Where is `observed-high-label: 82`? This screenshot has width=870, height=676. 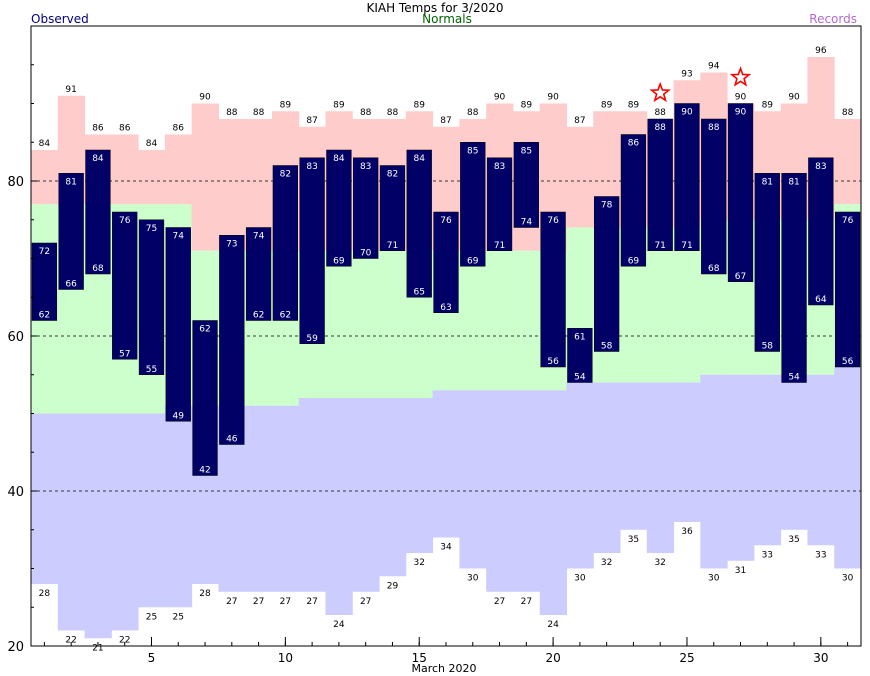 observed-high-label: 82 is located at coordinates (285, 175).